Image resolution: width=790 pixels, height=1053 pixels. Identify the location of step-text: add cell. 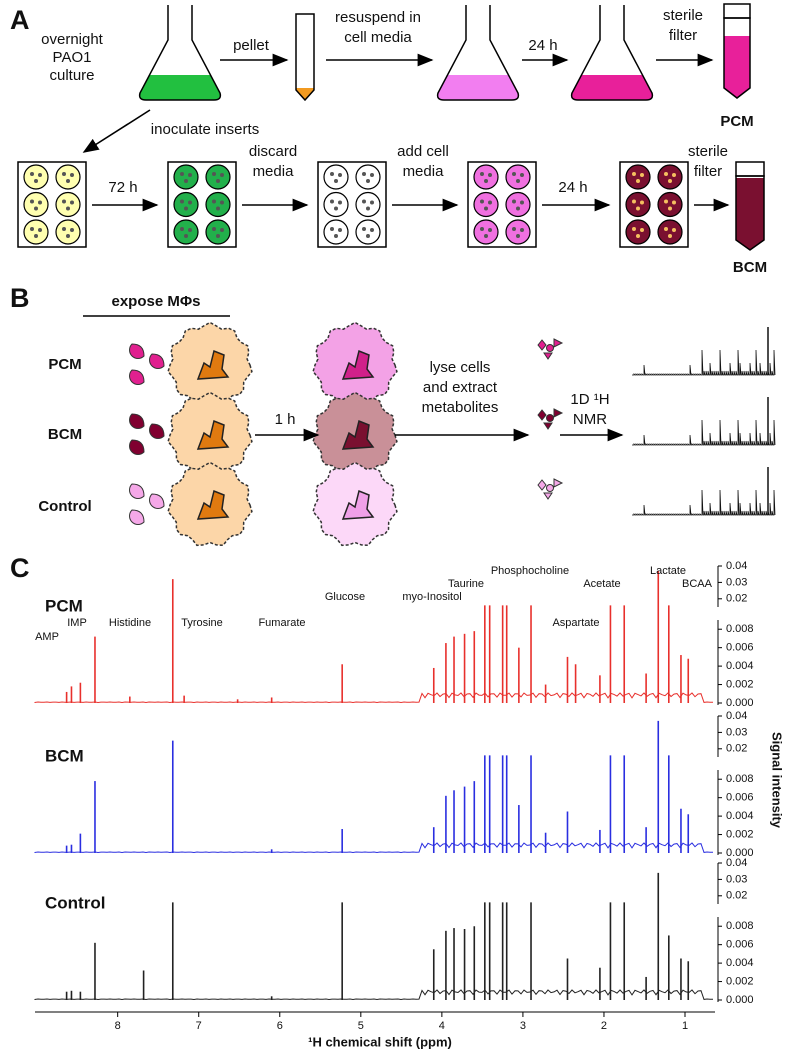
(423, 151).